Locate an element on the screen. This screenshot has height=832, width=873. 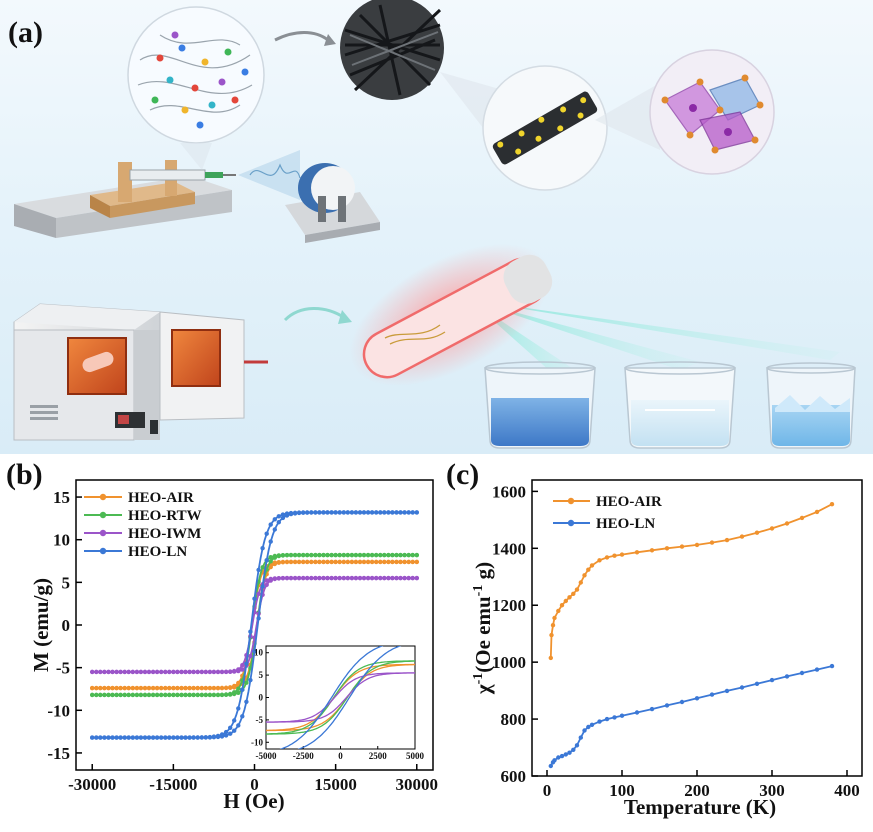
inset-ytick-label: 0 is located at coordinates (261, 698).